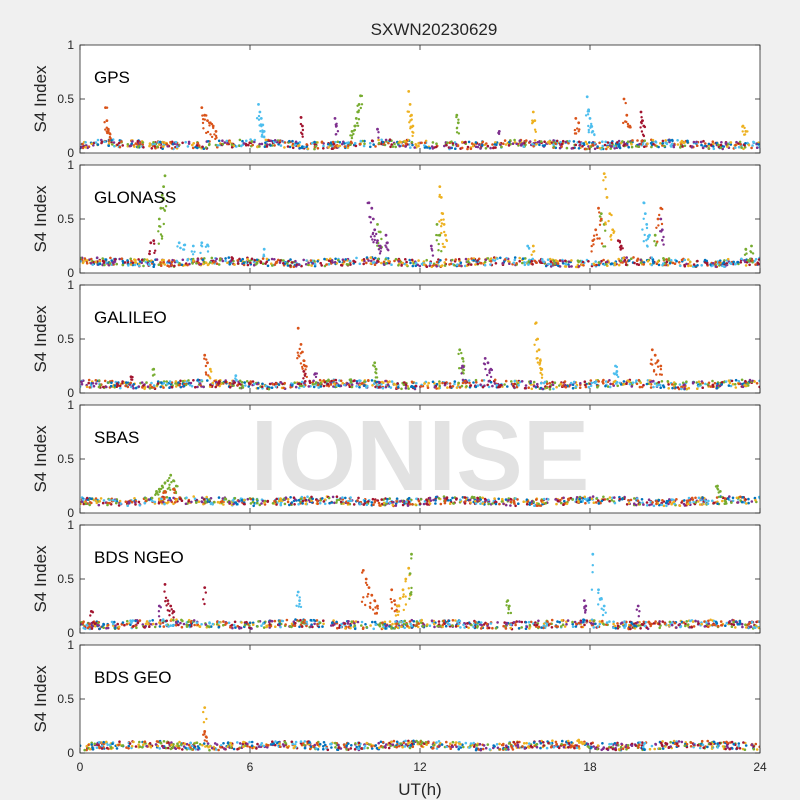 The height and width of the screenshot is (800, 800). Describe the element at coordinates (420, 220) in the screenshot. I see `panel-points` at that location.